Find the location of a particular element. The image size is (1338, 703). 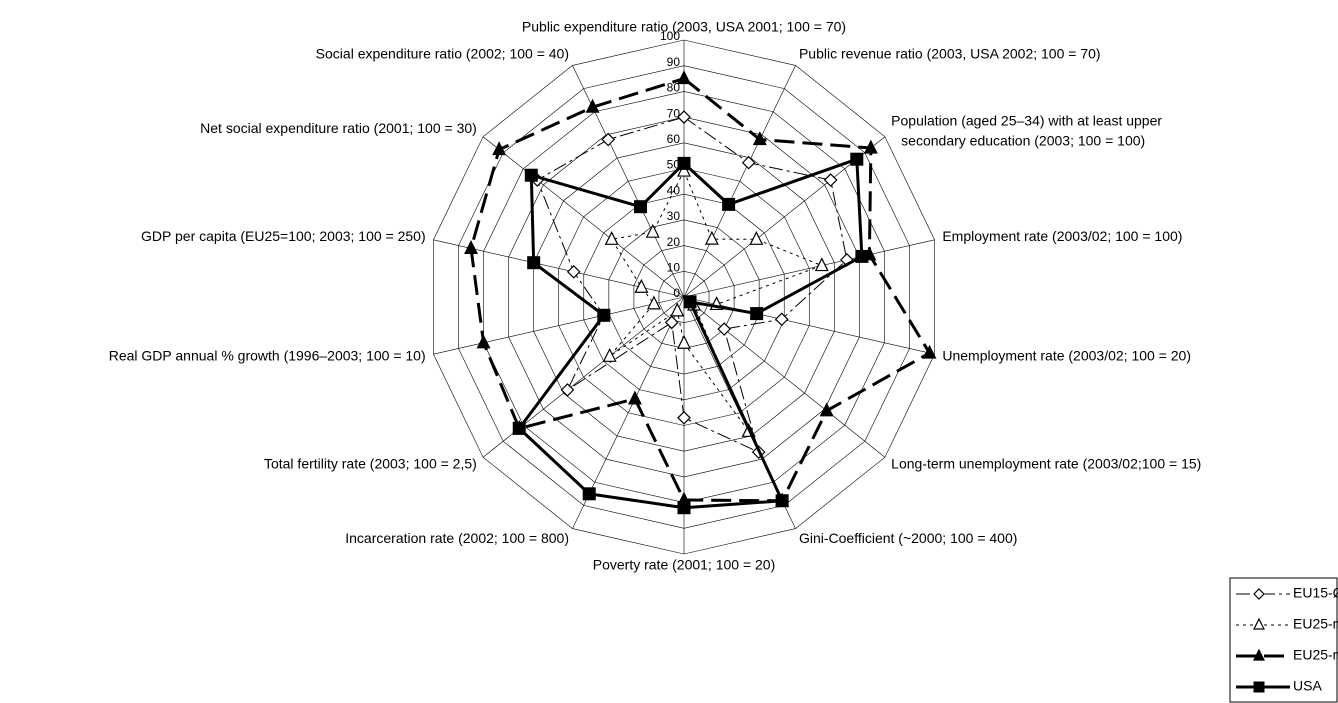

legend-label: EU15-Ø is located at coordinates (1315, 593).